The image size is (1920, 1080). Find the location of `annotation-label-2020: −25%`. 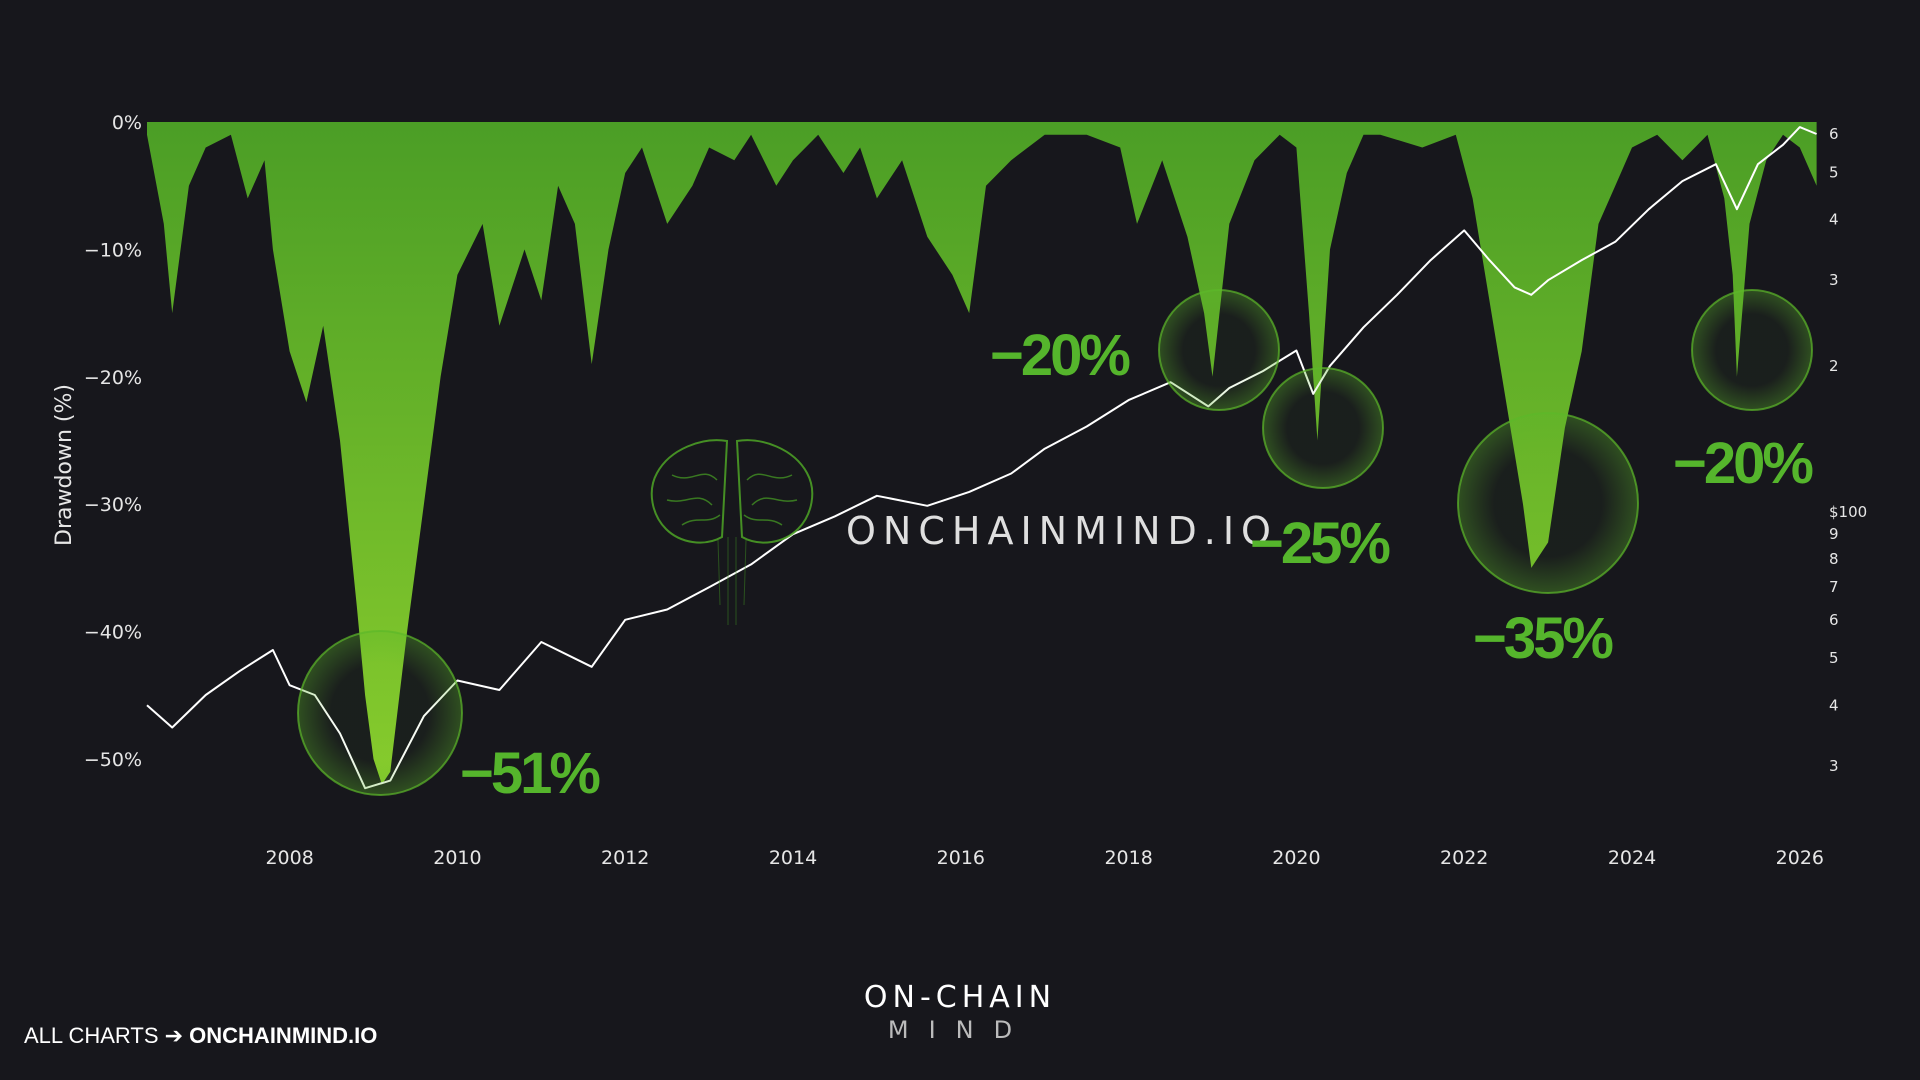

annotation-label-2020: −25% is located at coordinates (1320, 543).